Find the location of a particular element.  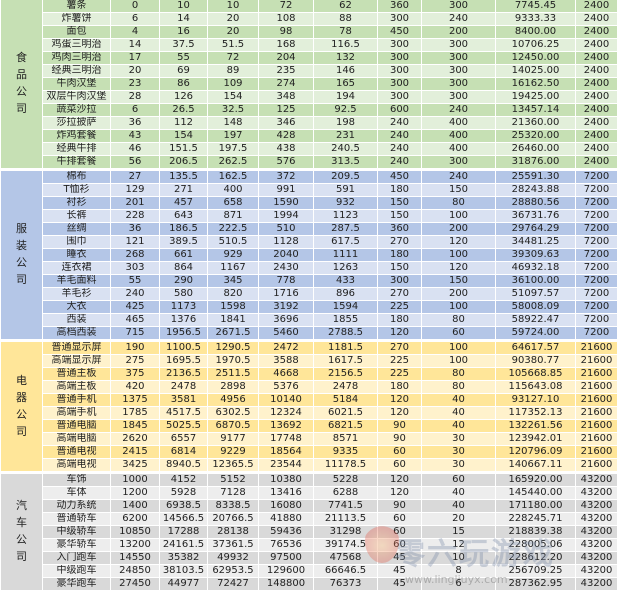

item-name-cell: 鸡肉三明治 is located at coordinates (77, 58).